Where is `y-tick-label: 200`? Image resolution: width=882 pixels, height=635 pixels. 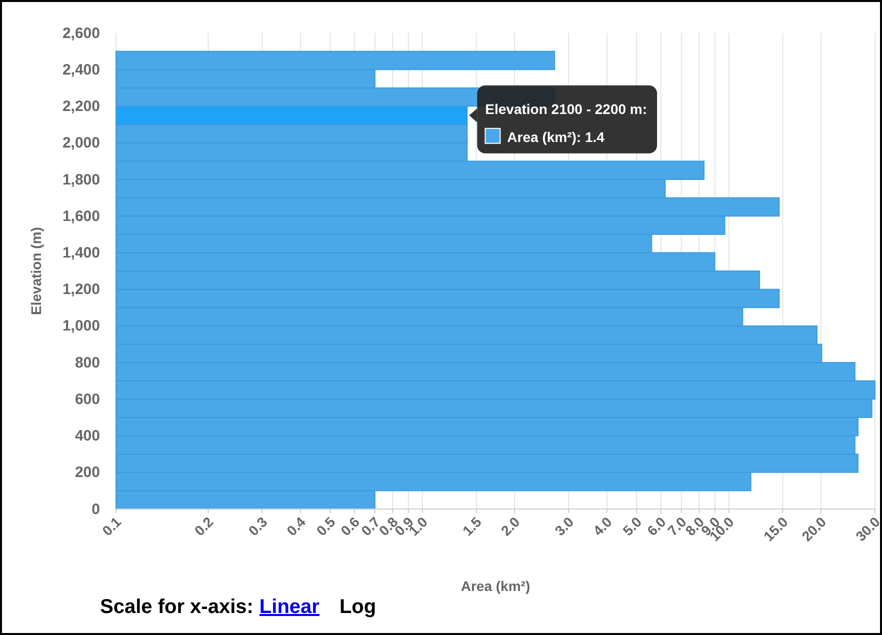 y-tick-label: 200 is located at coordinates (87, 473).